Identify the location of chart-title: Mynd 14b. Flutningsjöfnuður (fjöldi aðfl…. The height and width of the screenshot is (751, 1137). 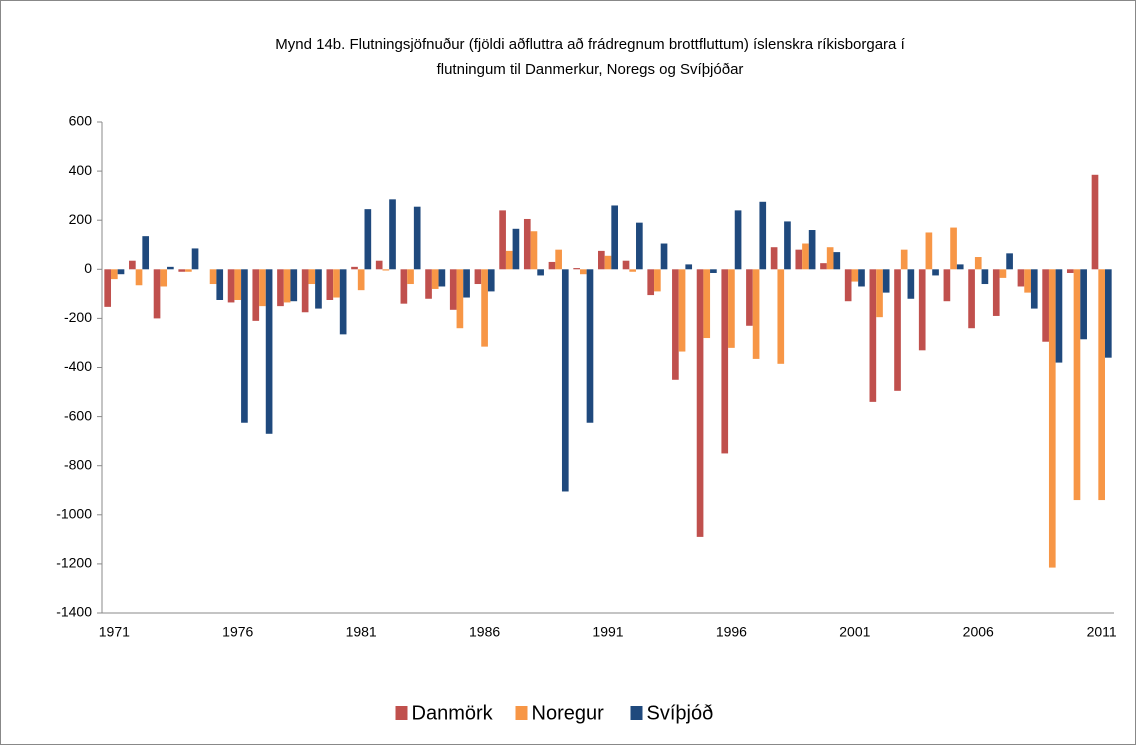
(590, 44).